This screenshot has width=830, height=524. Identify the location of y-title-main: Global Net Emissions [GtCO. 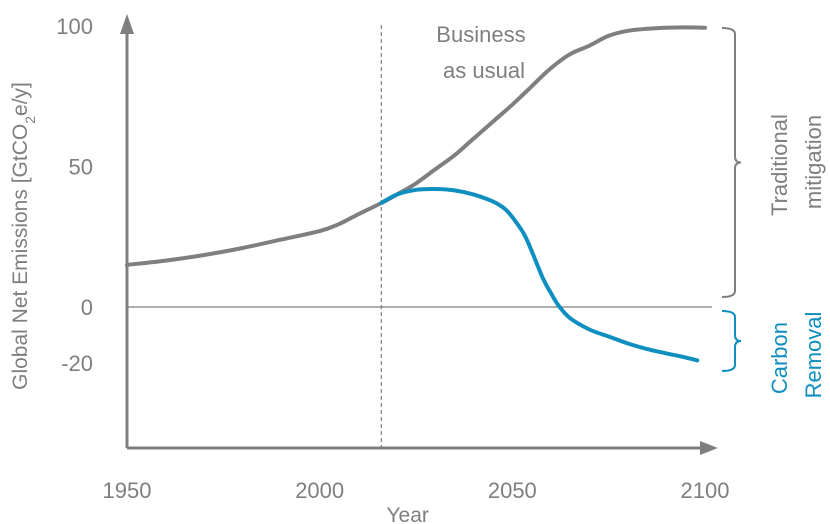
(20, 257).